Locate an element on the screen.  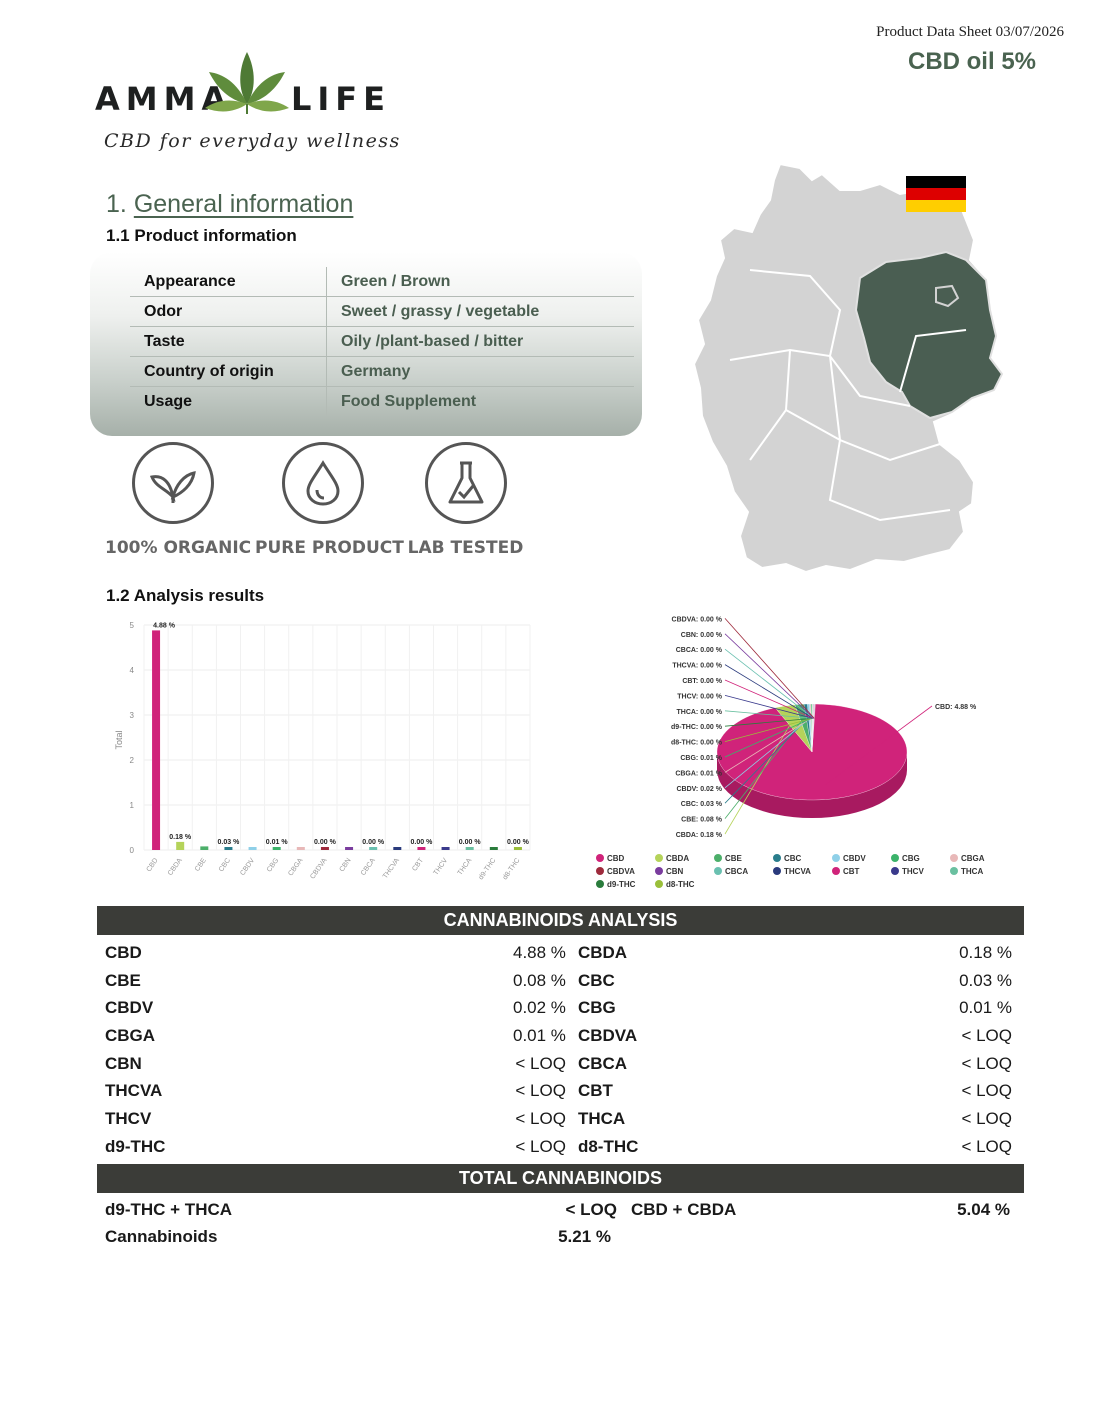
analysis-cell-k1: d9-THC is located at coordinates (135, 1146).